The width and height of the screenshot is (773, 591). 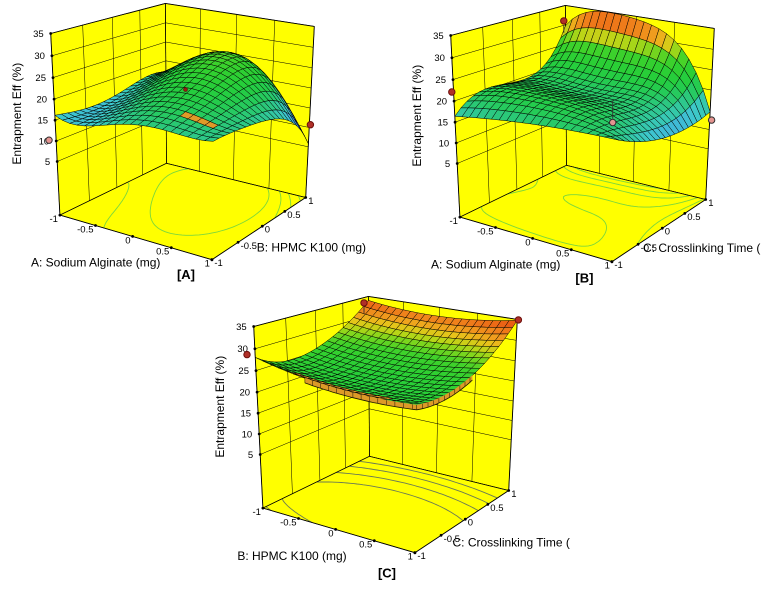 I want to click on svg-text: [A], so click(x=186, y=274).